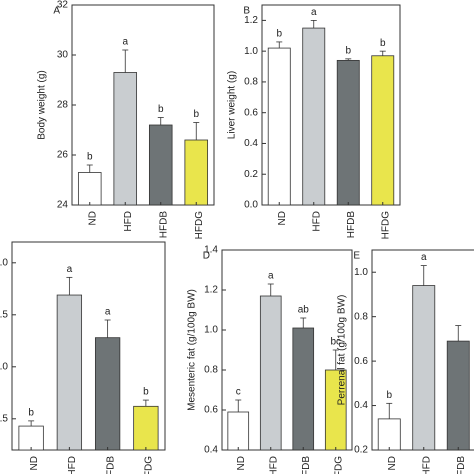 This screenshot has width=474, height=474. I want to click on y-tick-label: 1.5, so click(4, 314).